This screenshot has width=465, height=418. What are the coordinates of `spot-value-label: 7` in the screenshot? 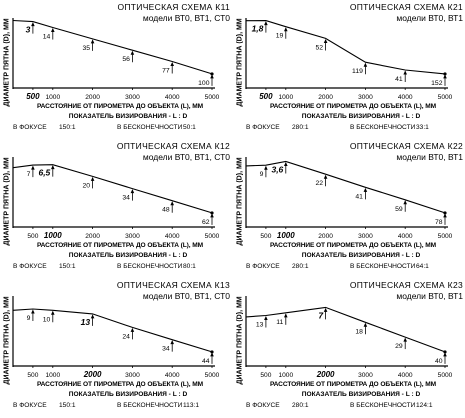 It's located at (321, 315).